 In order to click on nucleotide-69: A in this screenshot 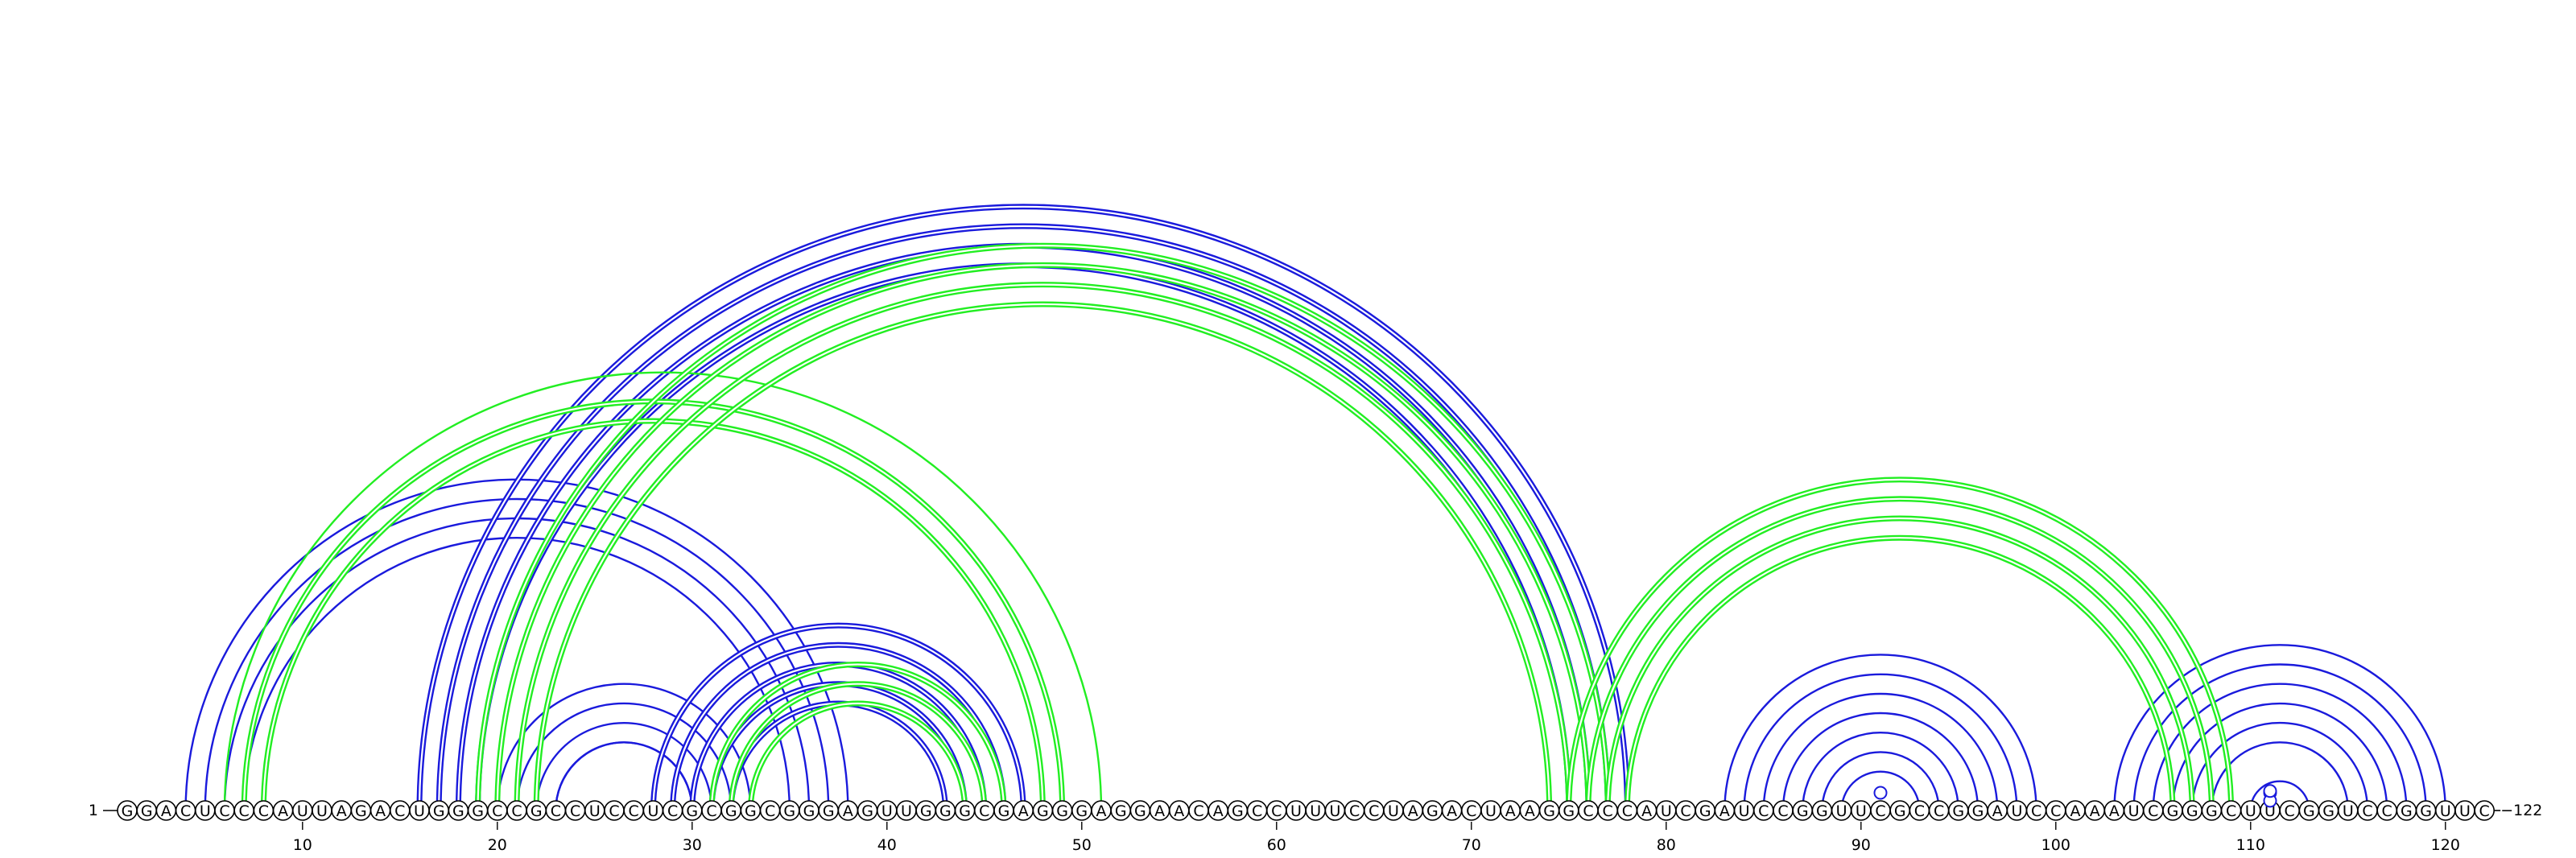, I will do `click(1452, 811)`.